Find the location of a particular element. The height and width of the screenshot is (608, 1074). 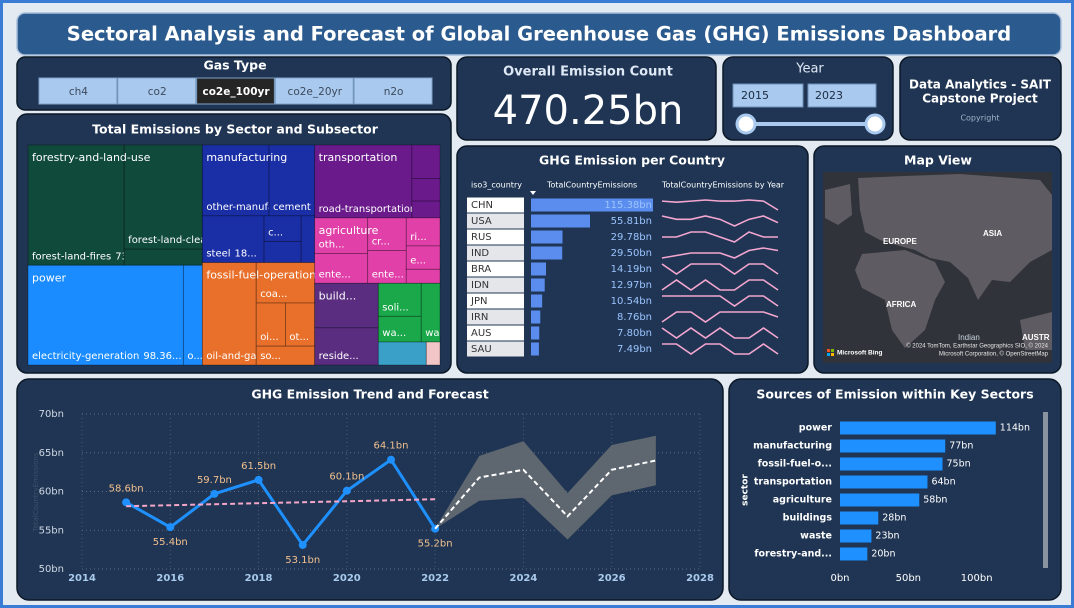

year-label: Year is located at coordinates (809, 69).